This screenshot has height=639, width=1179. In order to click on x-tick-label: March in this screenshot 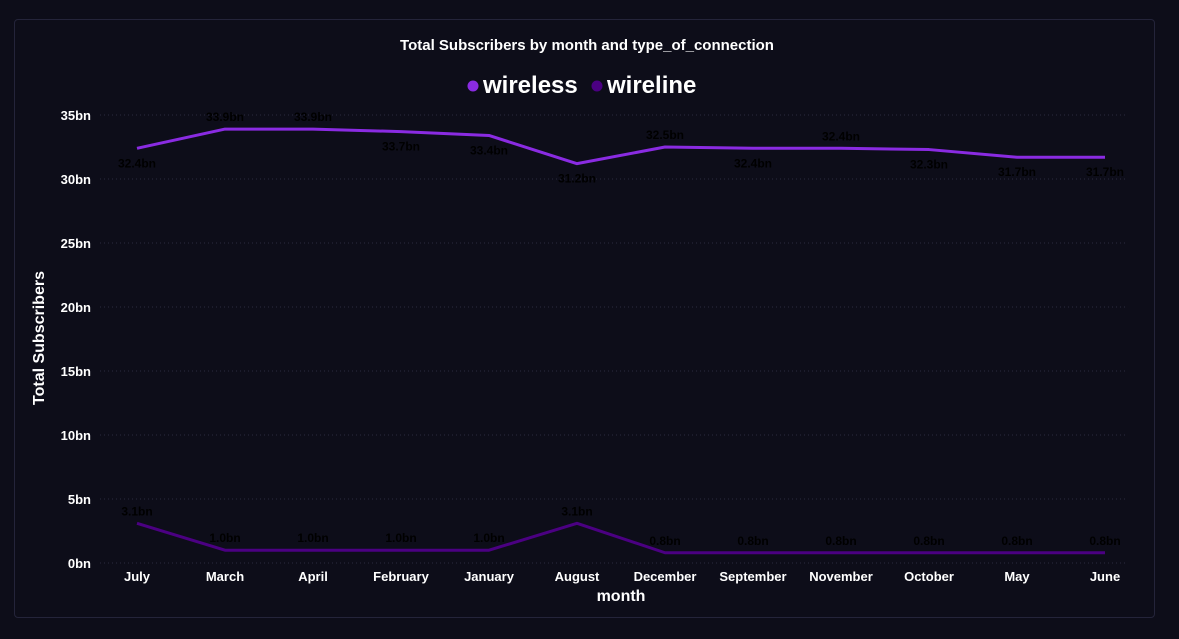, I will do `click(225, 576)`.